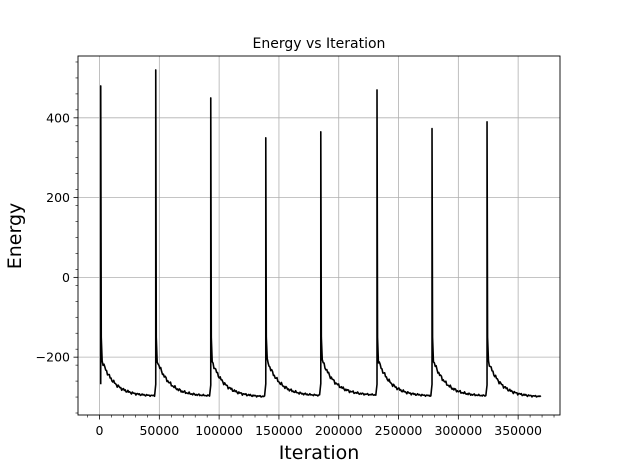 Image resolution: width=623 pixels, height=467 pixels. I want to click on y-tick-label: 200, so click(58, 197).